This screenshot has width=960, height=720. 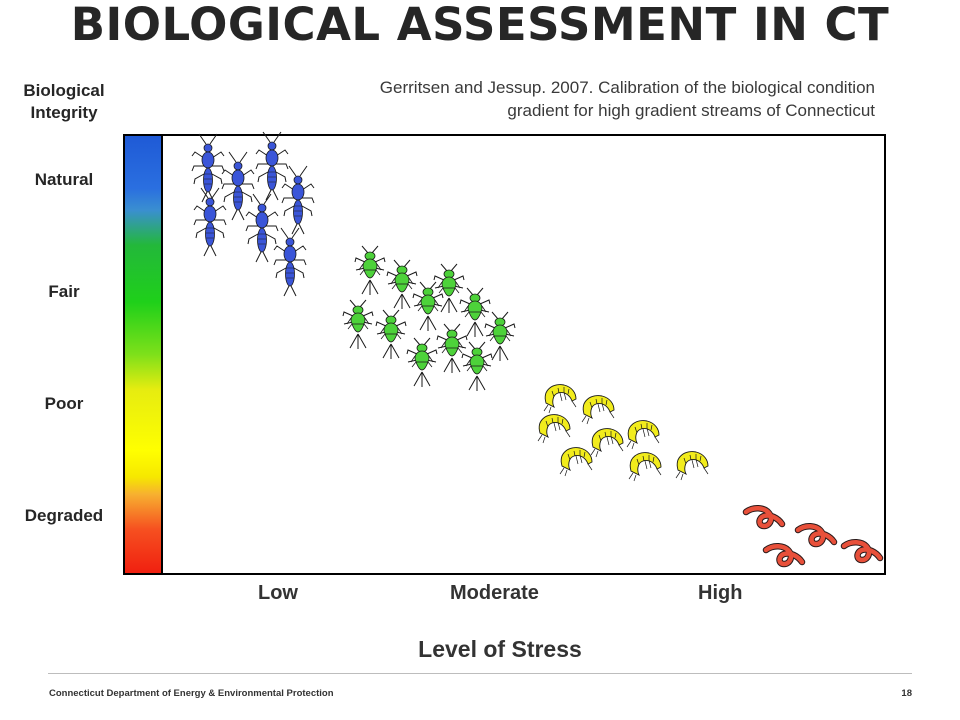 I want to click on footer-divider, so click(x=480, y=673).